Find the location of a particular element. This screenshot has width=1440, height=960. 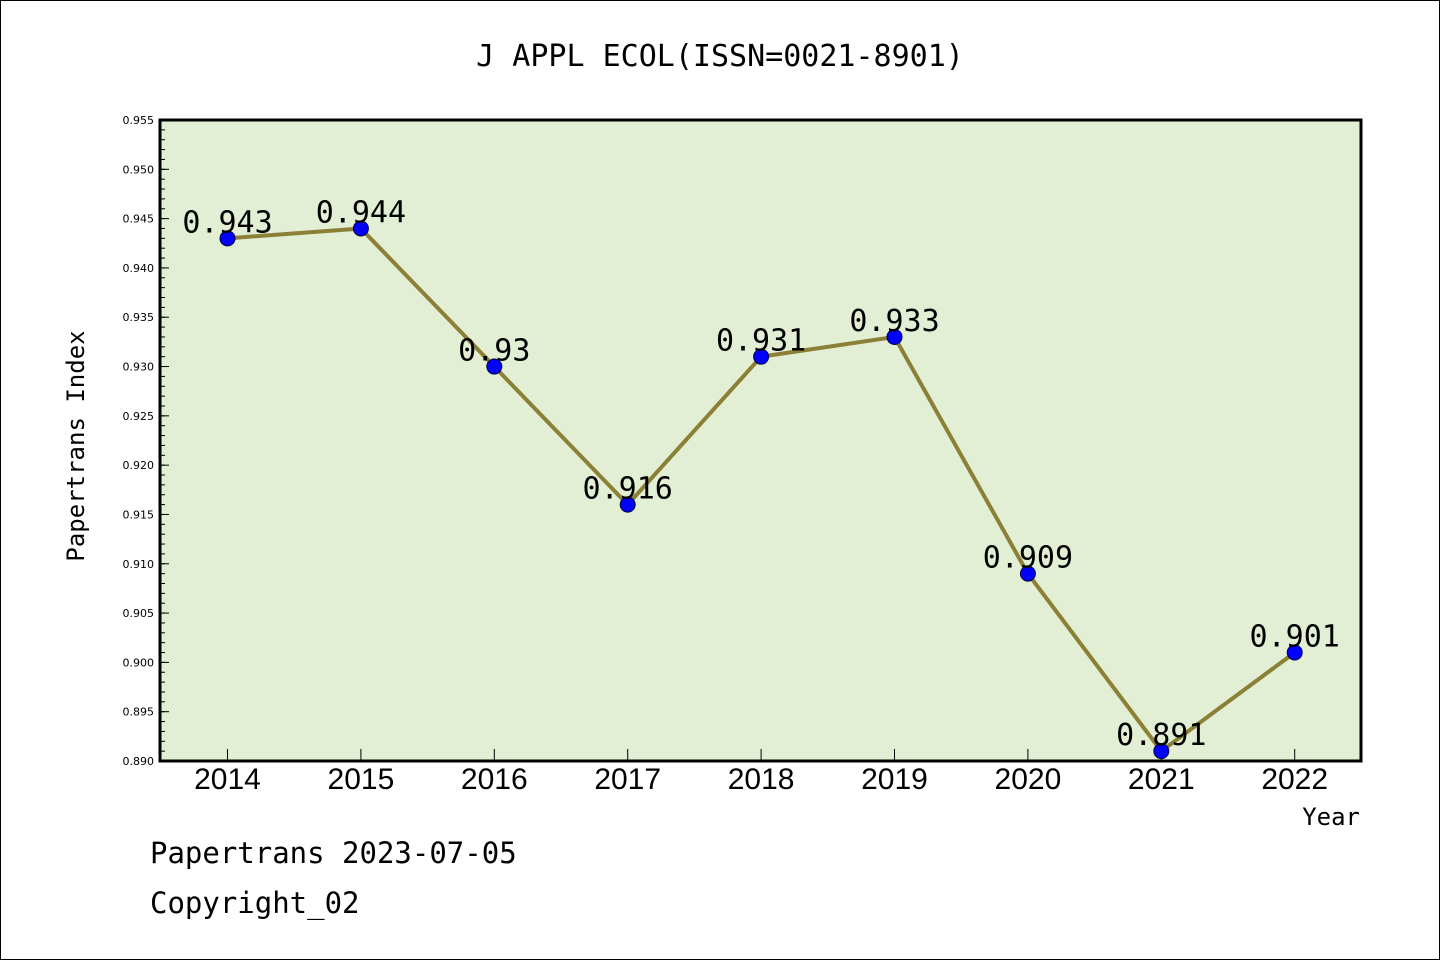

y-tick-label: 0.930 is located at coordinates (139, 367).